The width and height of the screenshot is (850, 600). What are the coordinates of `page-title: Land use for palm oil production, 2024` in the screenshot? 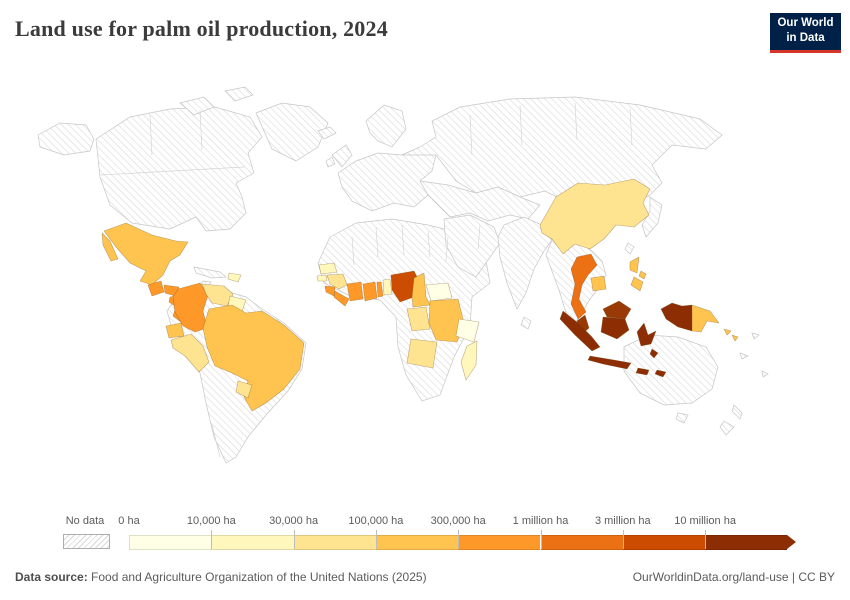 It's located at (201, 28).